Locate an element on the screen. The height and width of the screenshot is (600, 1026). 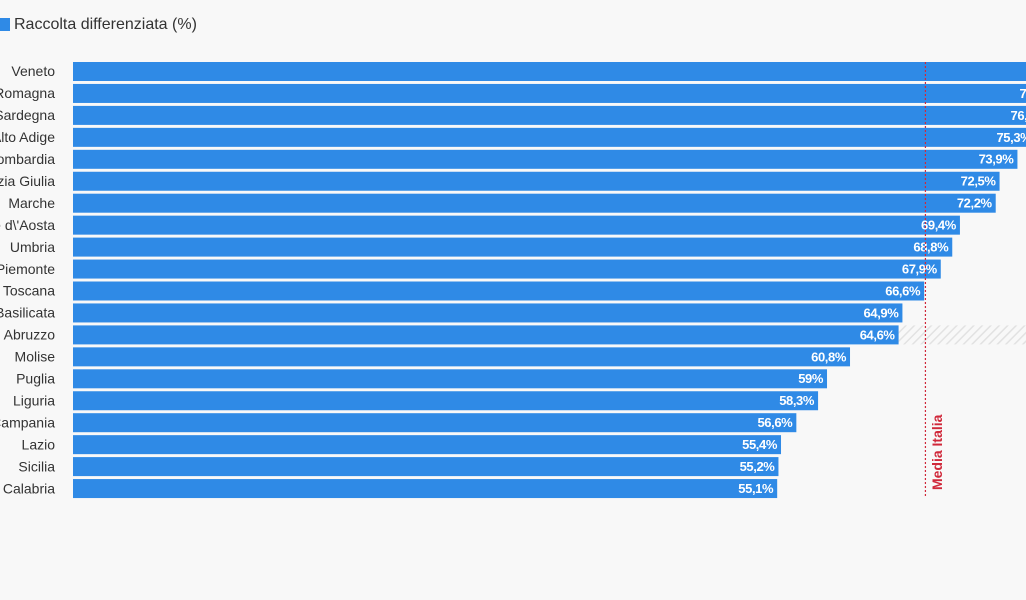
category-label: Puglia is located at coordinates (35, 379).